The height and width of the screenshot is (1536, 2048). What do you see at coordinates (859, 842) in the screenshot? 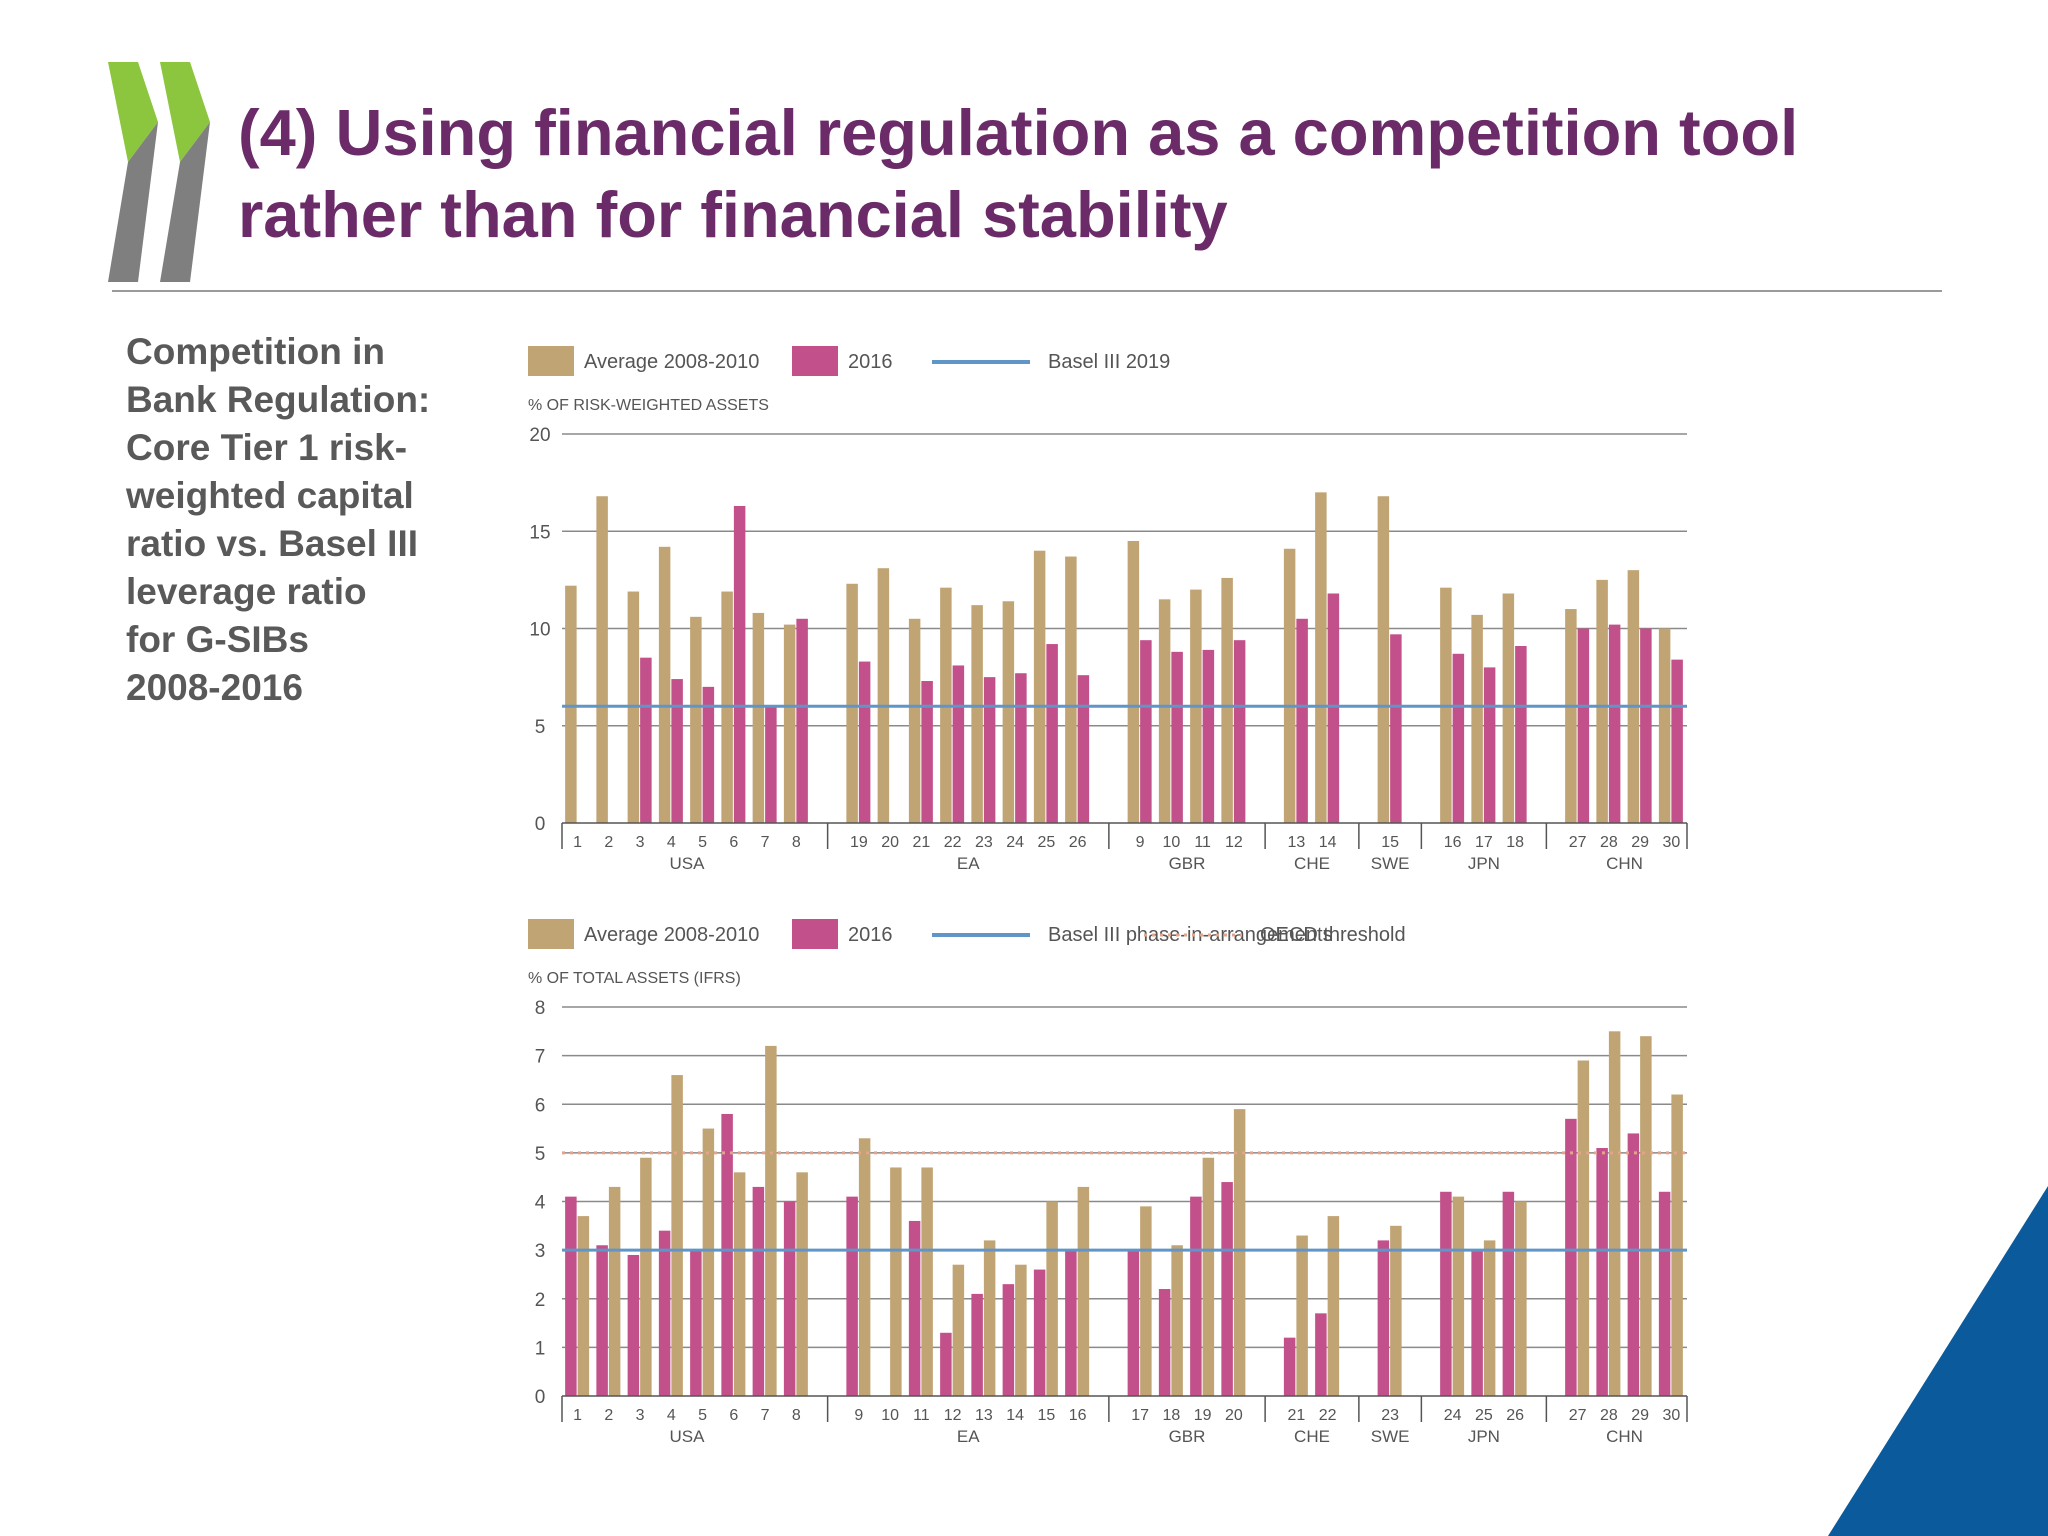
I see `x-tick-label: 19` at bounding box center [859, 842].